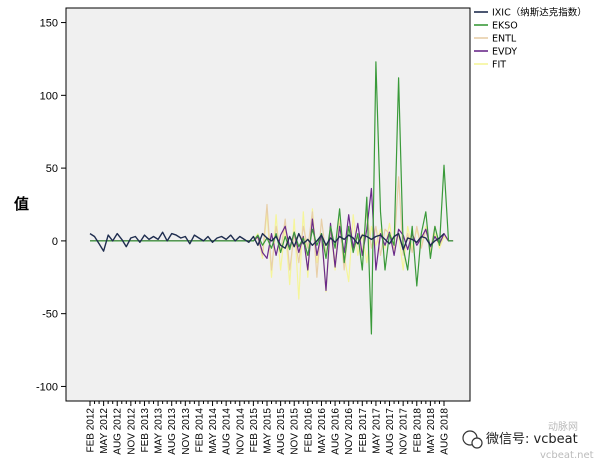 The image size is (601, 468). I want to click on x-tick-label: FEB 2012, so click(91, 430).